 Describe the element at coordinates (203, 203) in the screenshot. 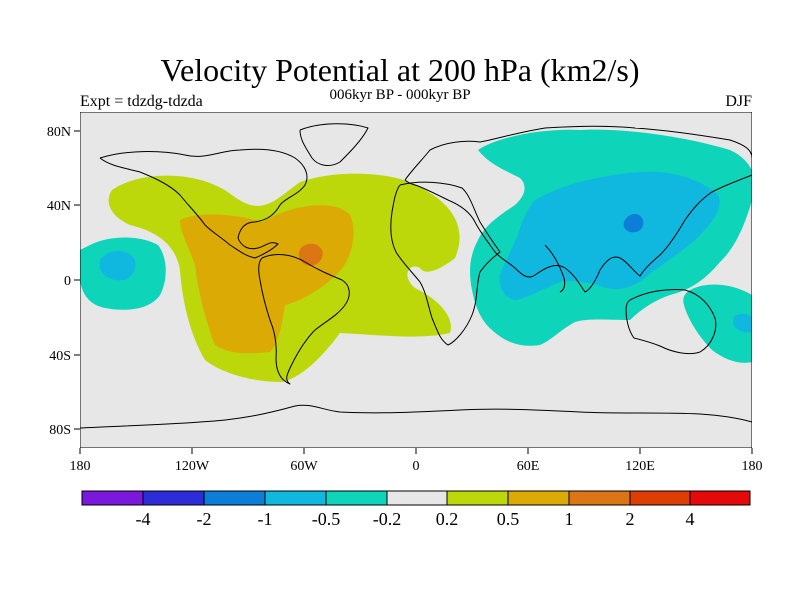

I see `coastline-north-america` at that location.